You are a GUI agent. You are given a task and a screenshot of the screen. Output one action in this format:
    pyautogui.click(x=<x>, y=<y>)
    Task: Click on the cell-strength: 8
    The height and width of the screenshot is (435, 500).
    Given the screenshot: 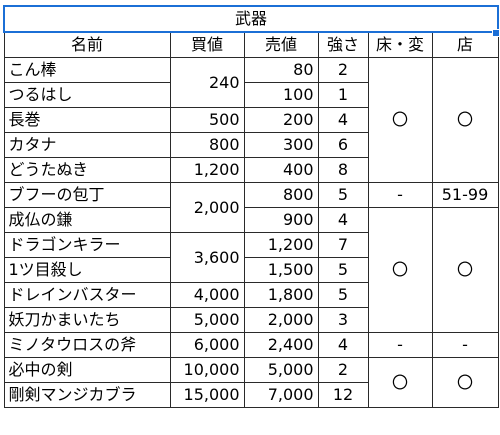 What is the action you would take?
    pyautogui.click(x=343, y=170)
    